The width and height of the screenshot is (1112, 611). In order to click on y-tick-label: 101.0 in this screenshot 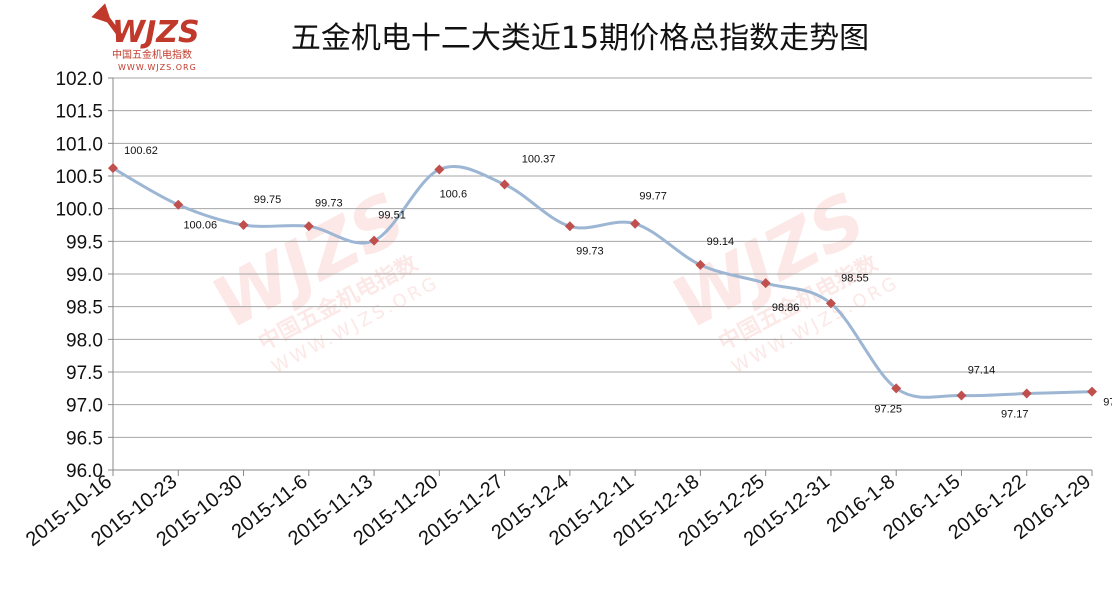, I will do `click(79, 144)`.